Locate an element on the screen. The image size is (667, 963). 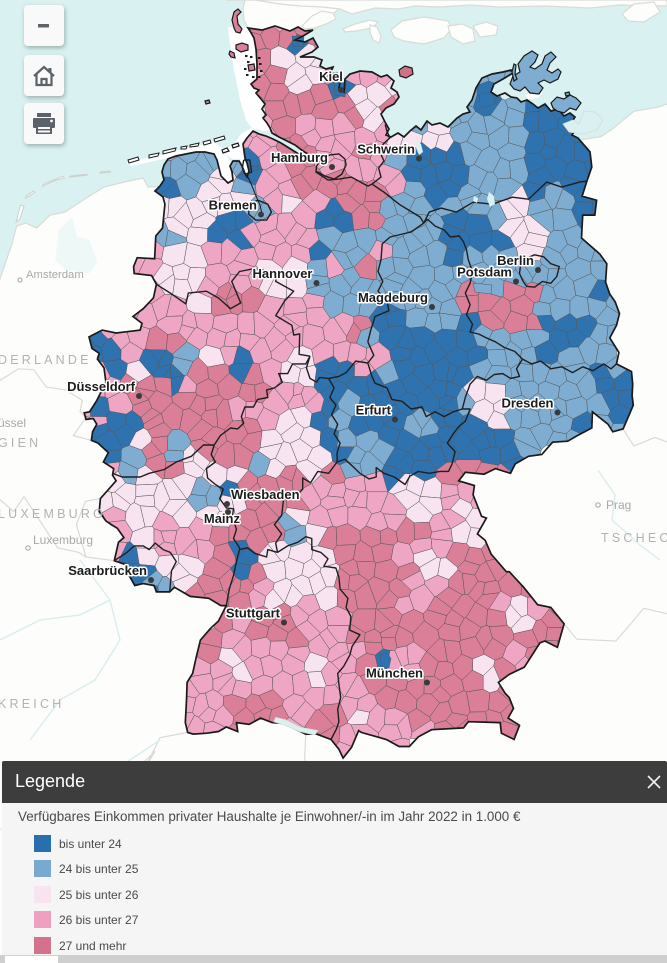
svg-text: DERLANDE is located at coordinates (46, 360).